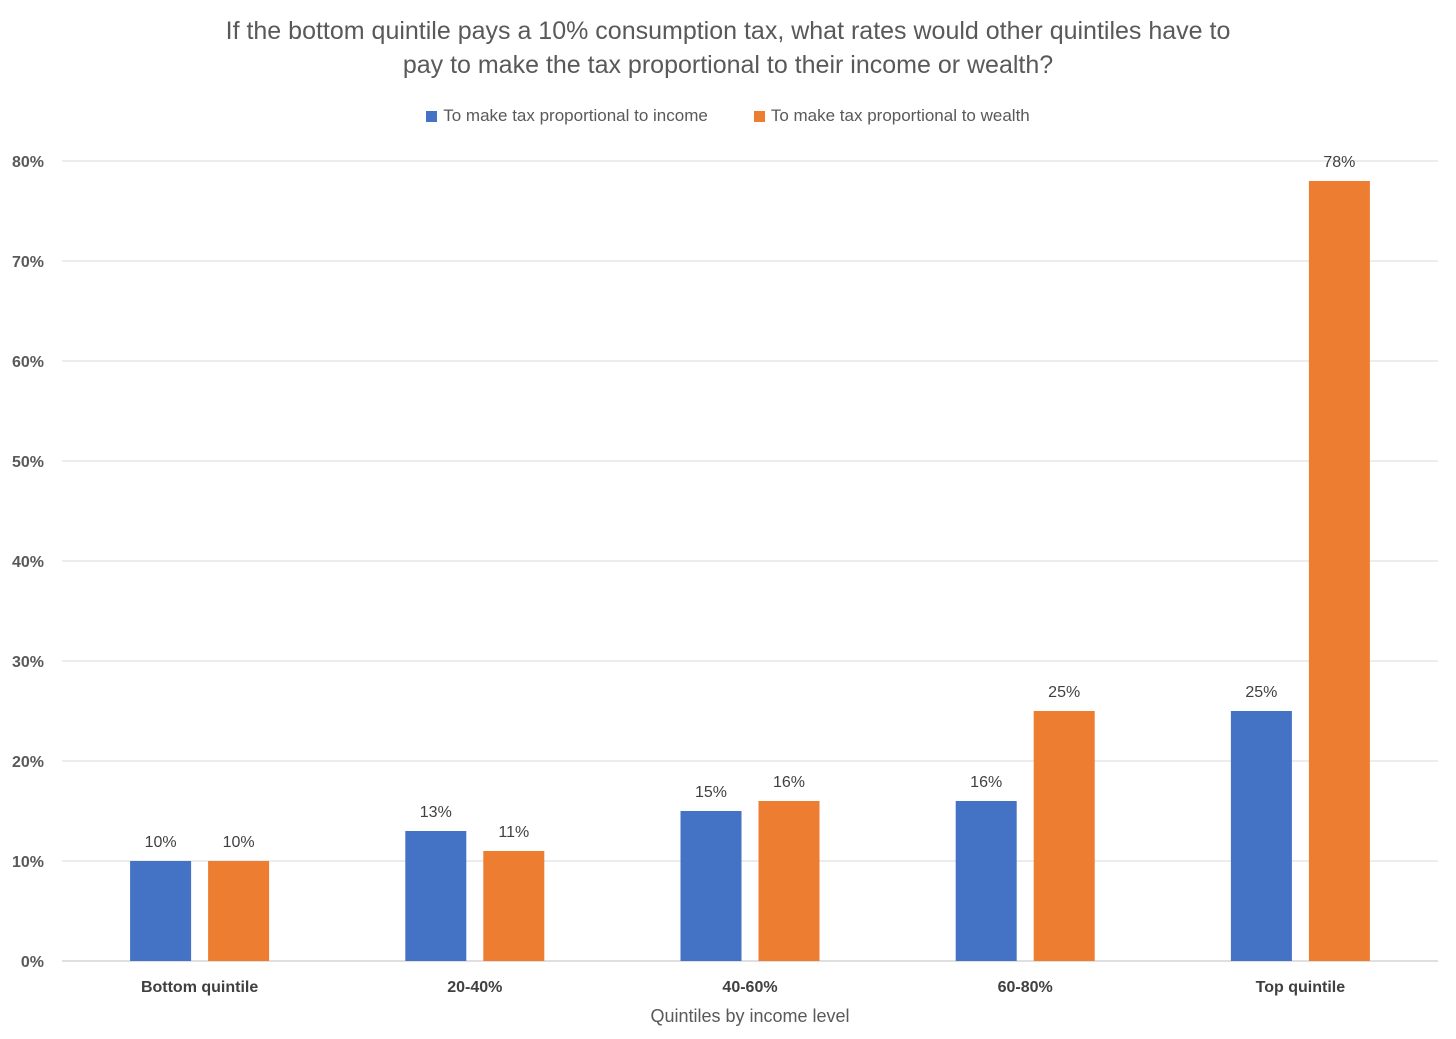 The image size is (1456, 1039). What do you see at coordinates (28, 762) in the screenshot?
I see `y-tick-label: 20%` at bounding box center [28, 762].